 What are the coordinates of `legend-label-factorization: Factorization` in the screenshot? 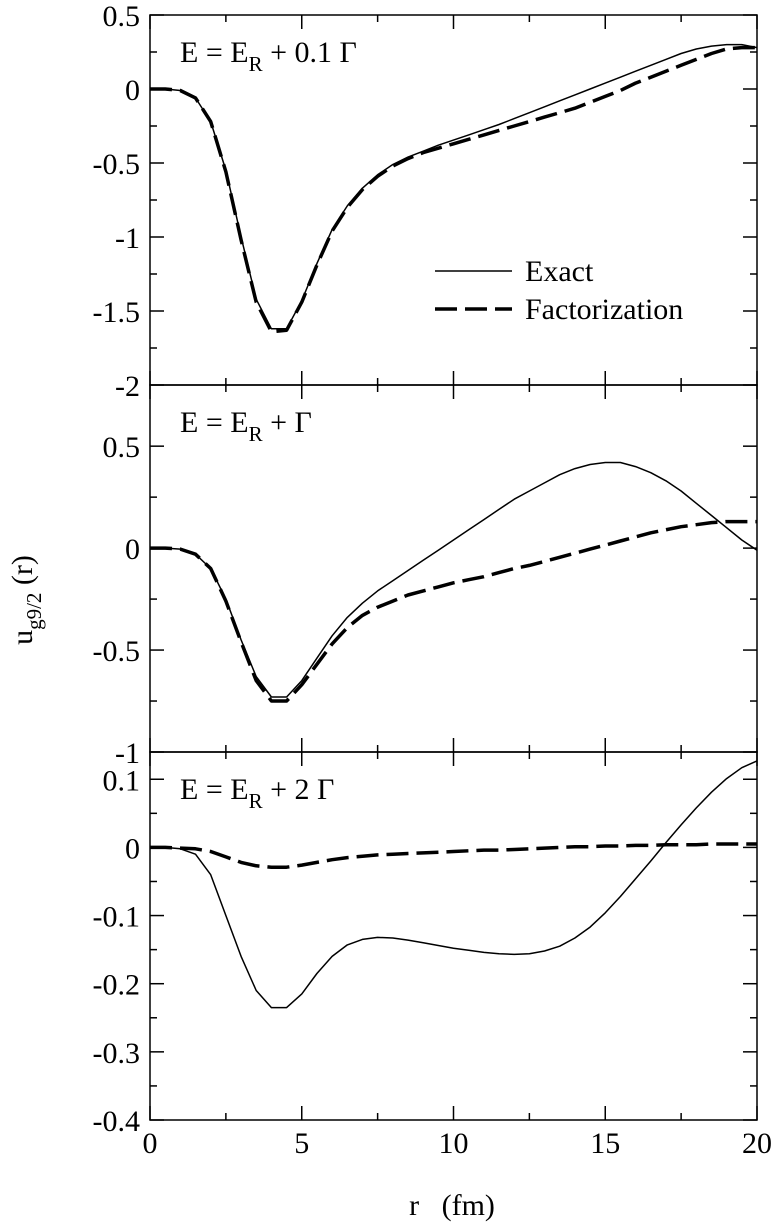 It's located at (604, 309).